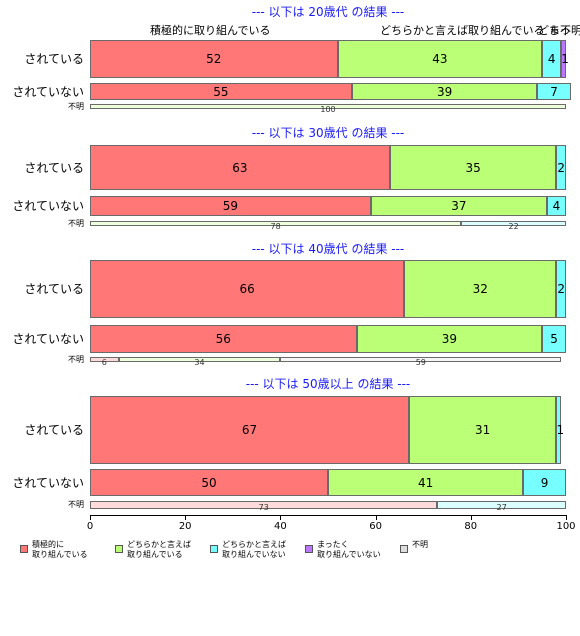 The image size is (580, 636). I want to click on x-axis-tick-label: 100, so click(566, 526).